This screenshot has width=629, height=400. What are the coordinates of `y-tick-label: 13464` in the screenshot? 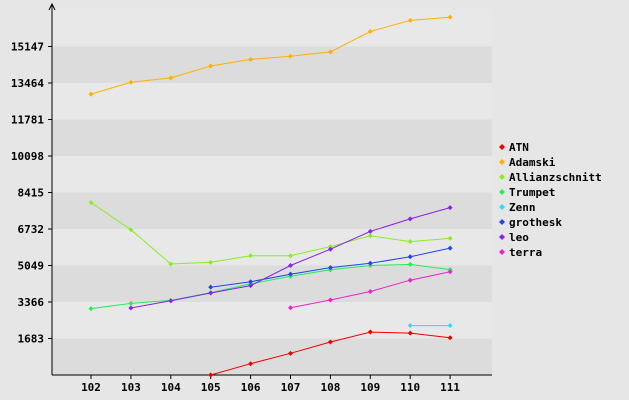 It's located at (27, 83).